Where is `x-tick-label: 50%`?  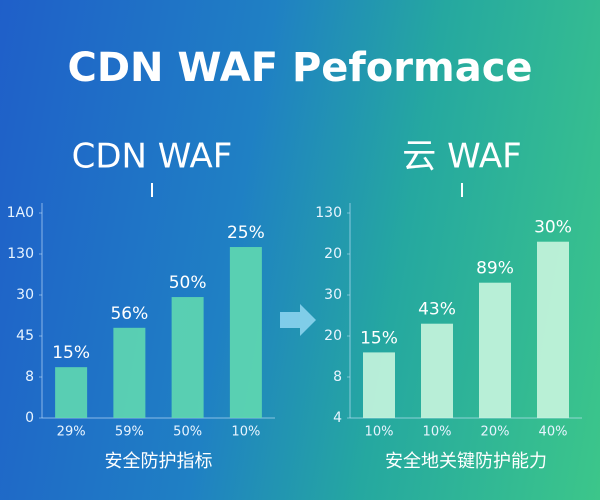 x-tick-label: 50% is located at coordinates (187, 432).